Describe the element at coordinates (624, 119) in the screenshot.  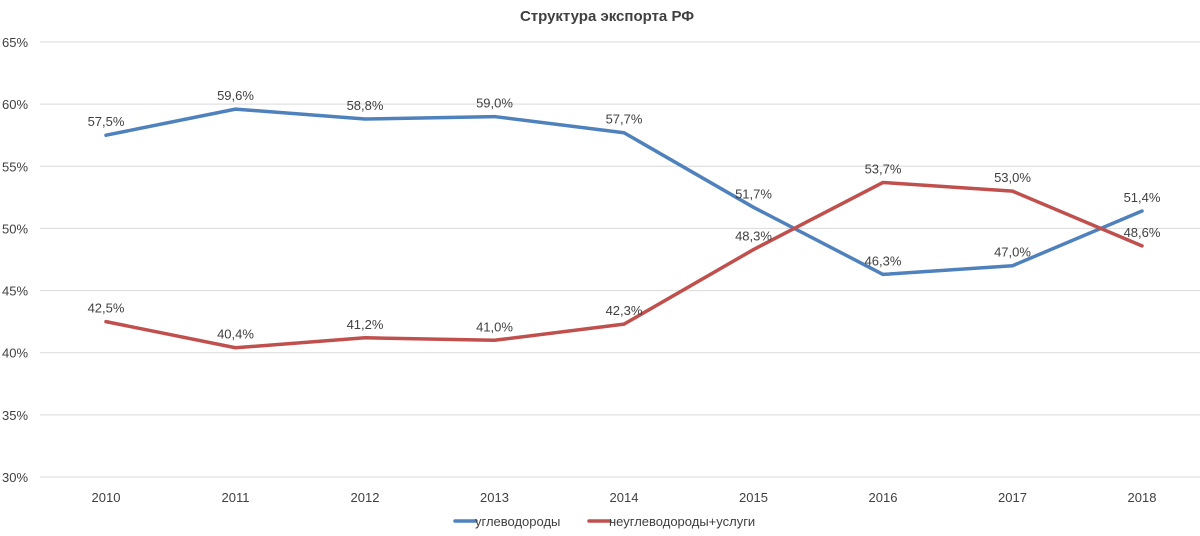
I see `data-label: 57,7%` at that location.